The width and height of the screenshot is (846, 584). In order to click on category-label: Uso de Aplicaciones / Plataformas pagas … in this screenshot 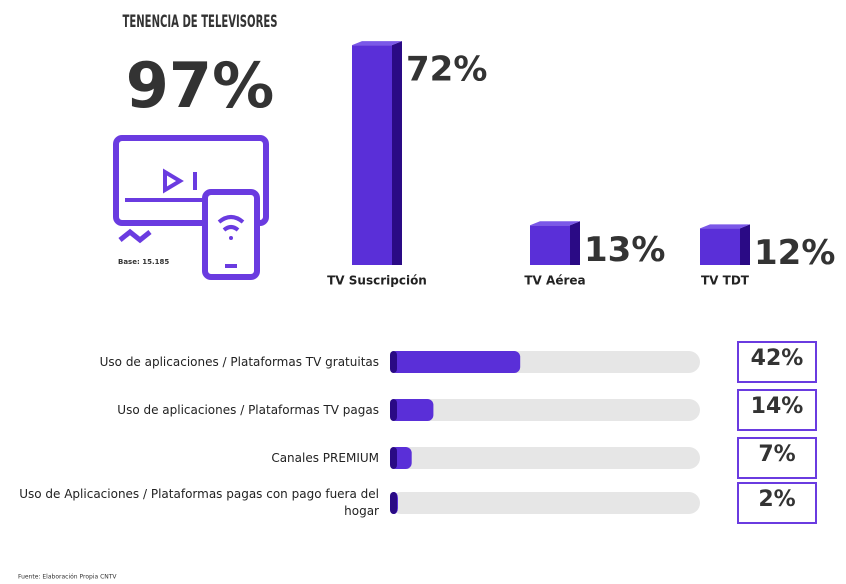, I will do `click(199, 502)`.